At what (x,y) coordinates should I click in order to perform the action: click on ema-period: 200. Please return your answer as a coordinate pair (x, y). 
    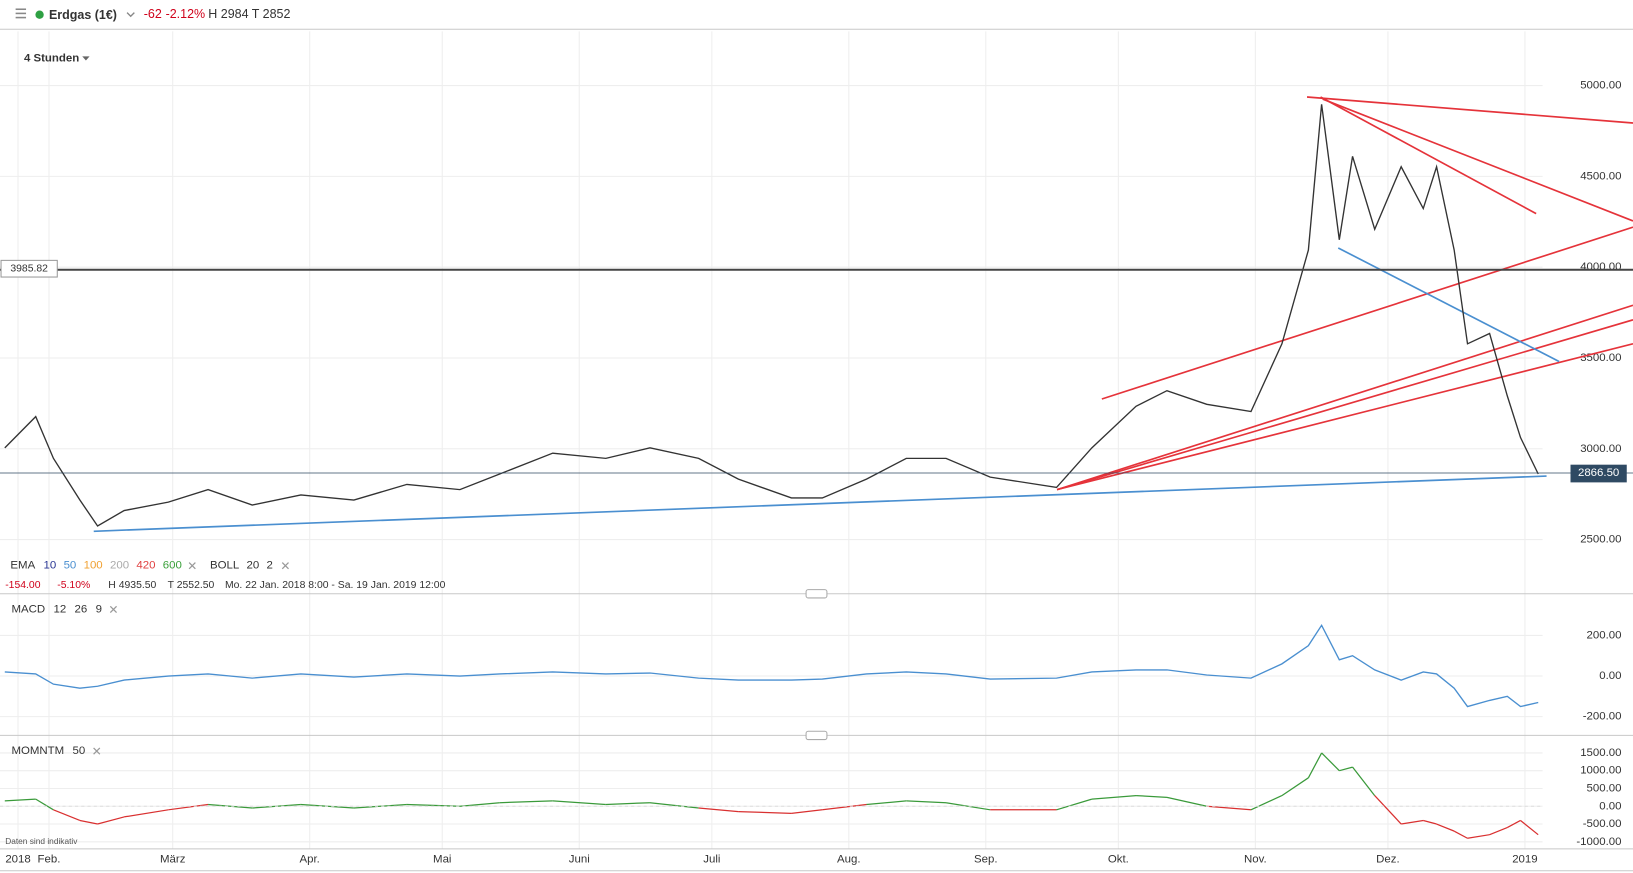
    Looking at the image, I should click on (119, 566).